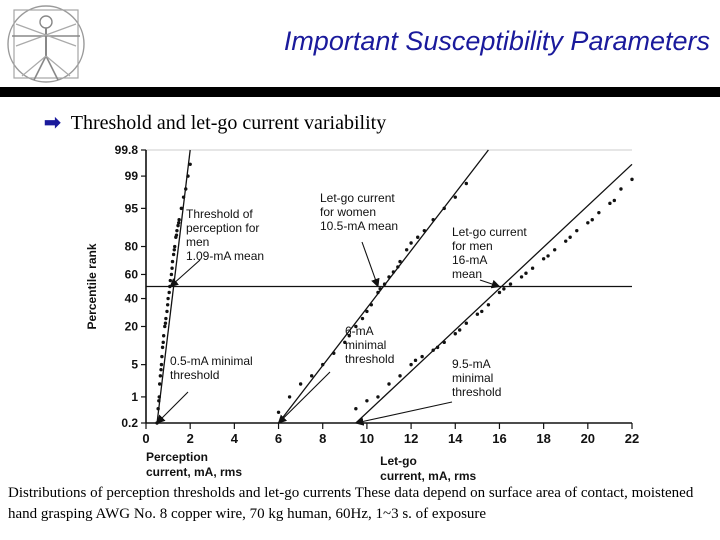  Describe the element at coordinates (632, 438) in the screenshot. I see `x-tick-label: 22` at that location.